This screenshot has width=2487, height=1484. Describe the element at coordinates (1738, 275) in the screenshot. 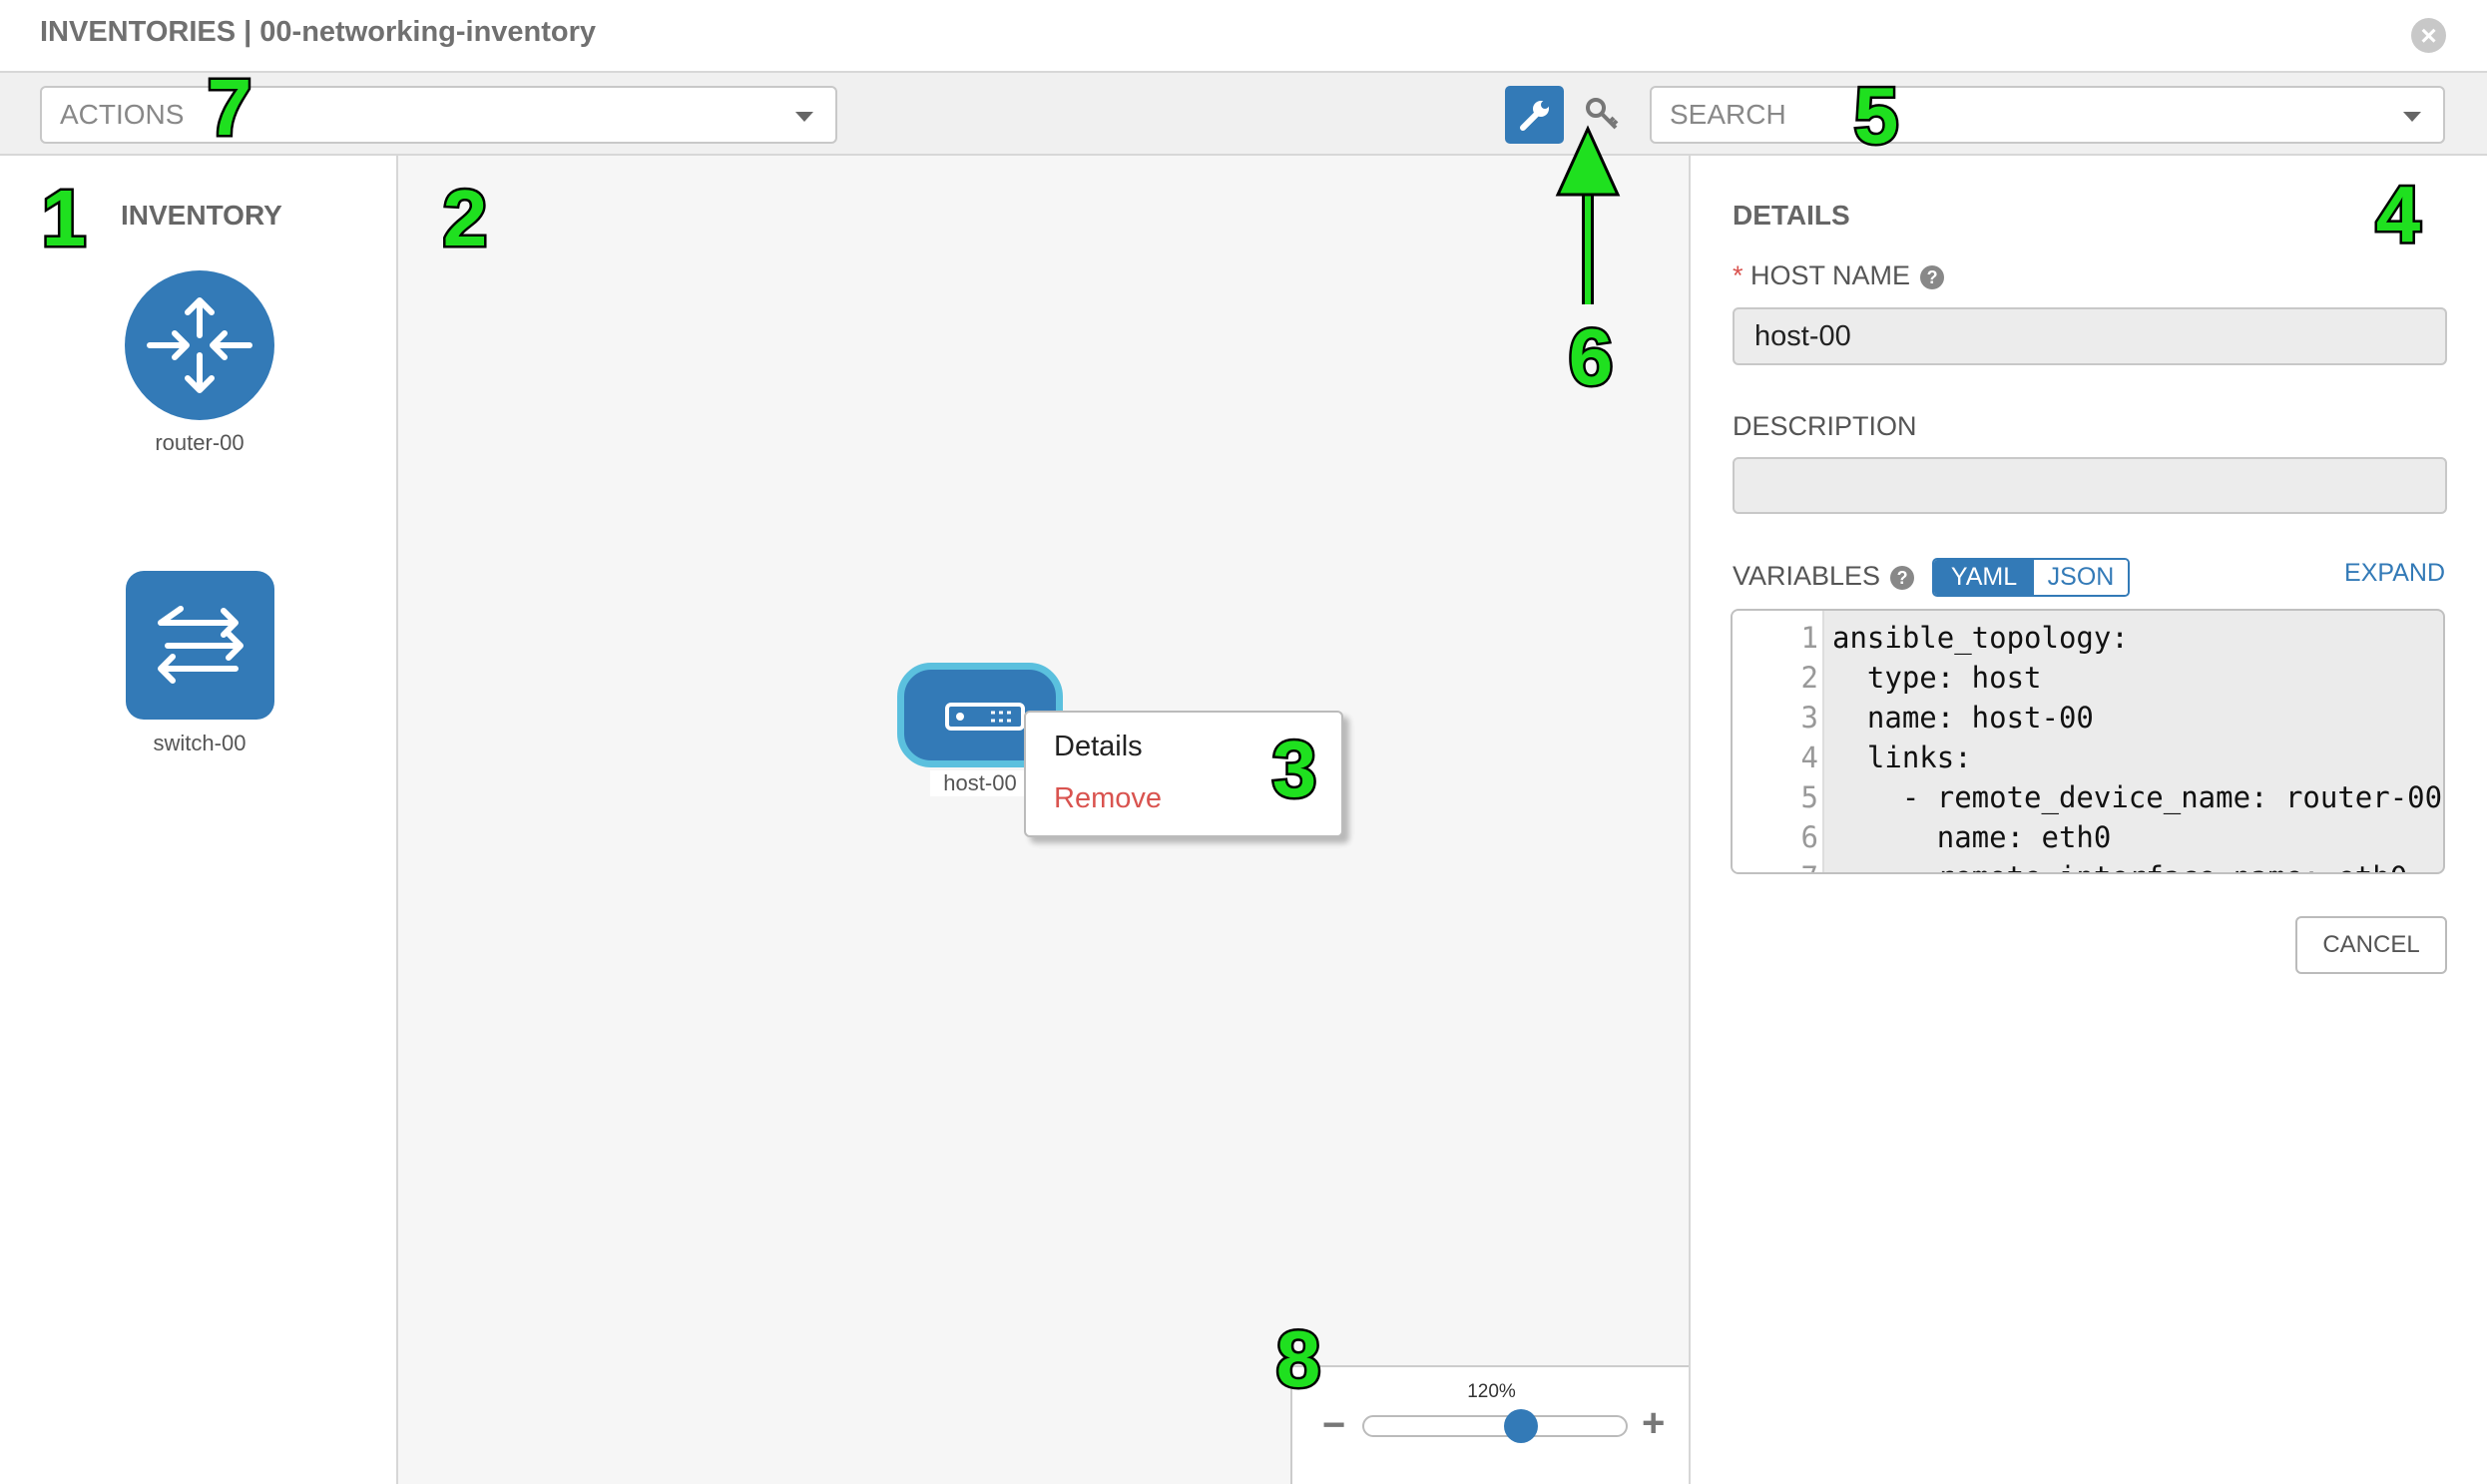

I see `required-mark: *` at that location.